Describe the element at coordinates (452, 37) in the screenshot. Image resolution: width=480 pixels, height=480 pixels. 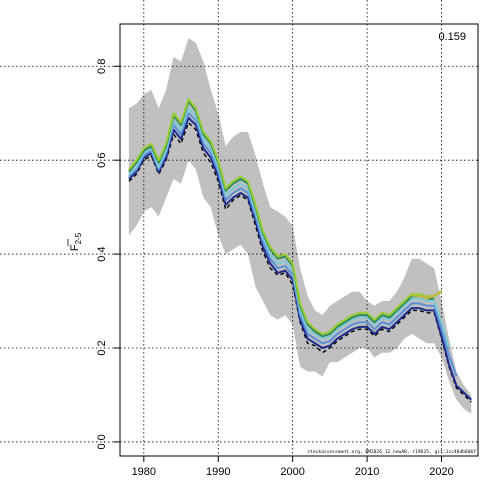
I see `corner-value: 0.159` at that location.